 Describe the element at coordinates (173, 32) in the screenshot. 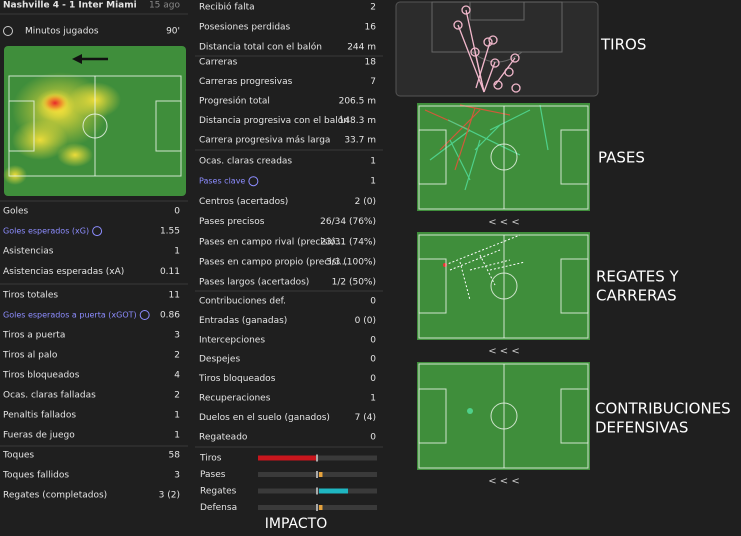

I see `minutes-value: 90'` at that location.